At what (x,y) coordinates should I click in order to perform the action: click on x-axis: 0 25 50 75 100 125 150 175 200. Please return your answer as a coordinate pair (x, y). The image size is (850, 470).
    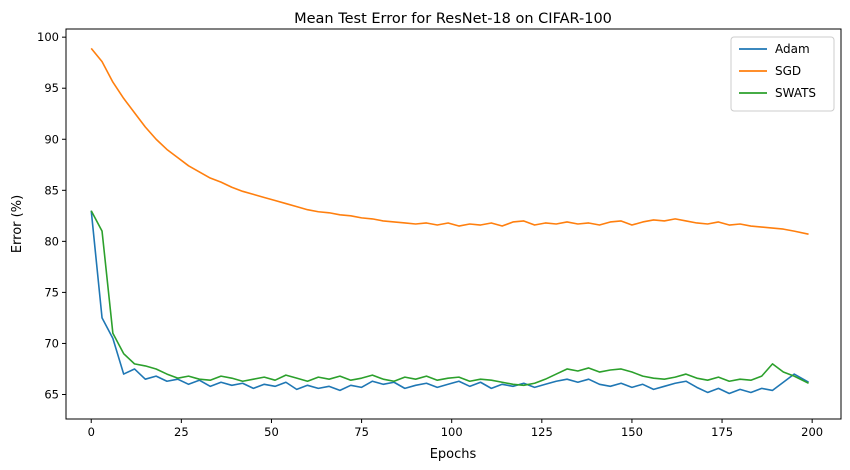
    Looking at the image, I should click on (455, 429).